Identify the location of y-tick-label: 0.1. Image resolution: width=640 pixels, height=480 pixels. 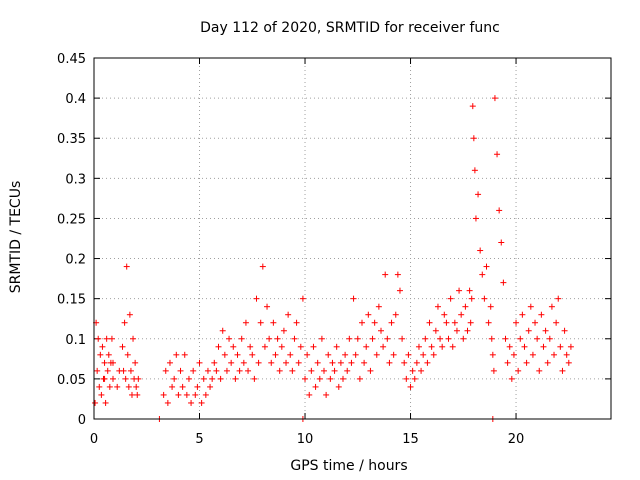
(75, 340).